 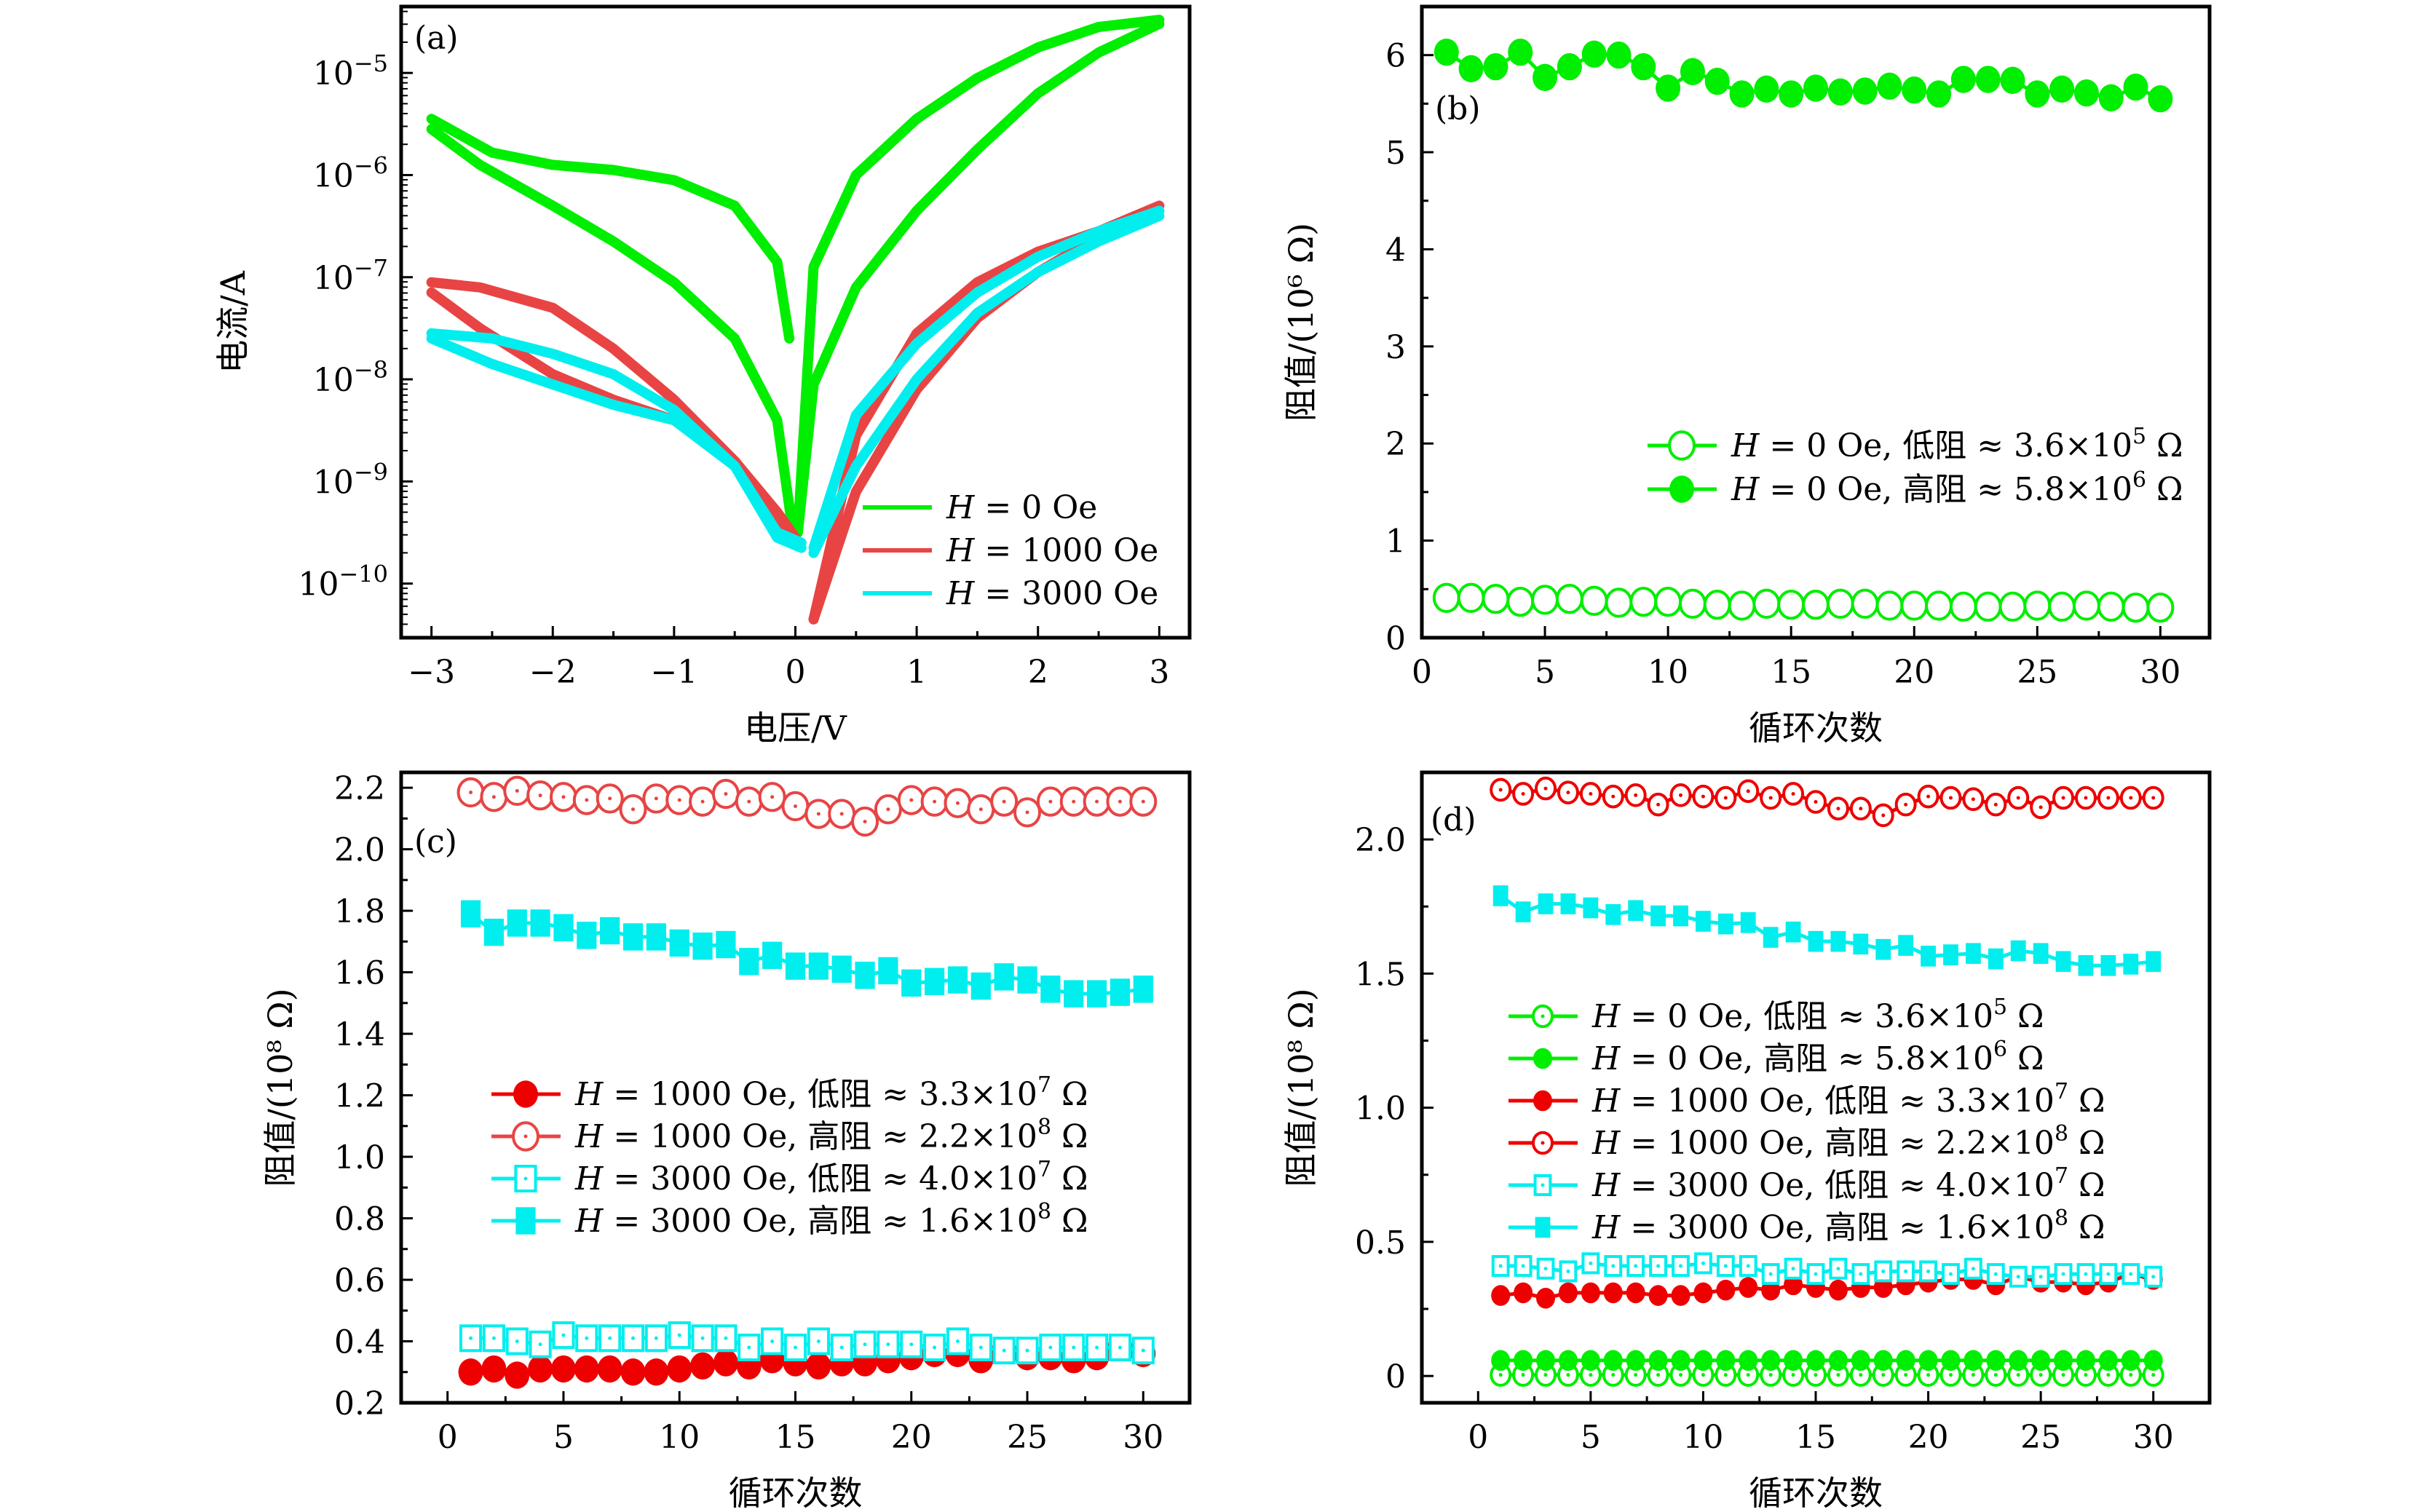 What do you see at coordinates (1817, 1057) in the screenshot?
I see `legend-label: H = 0 Oe, 高阻 ≈ 5.8×106 Ω` at bounding box center [1817, 1057].